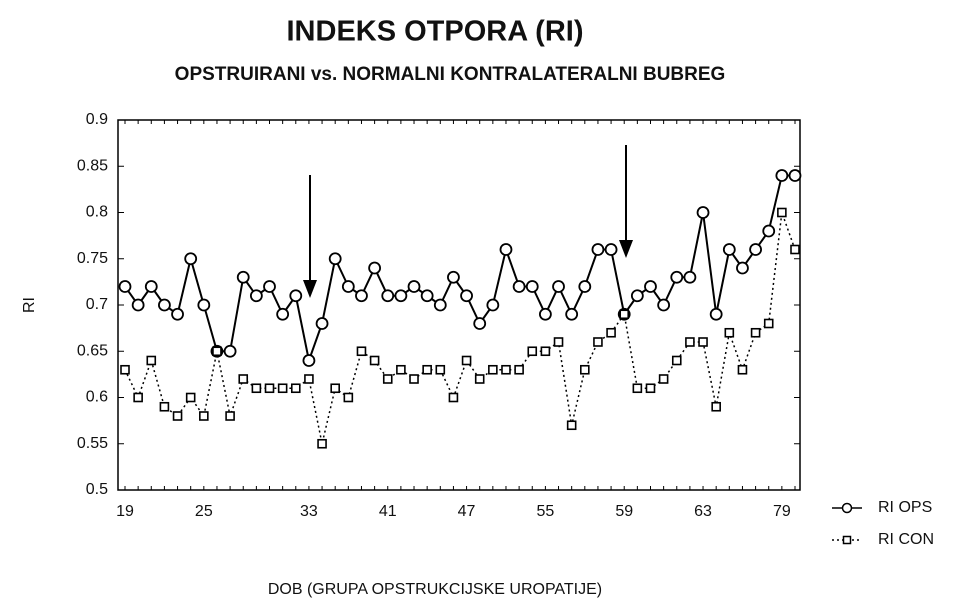  What do you see at coordinates (703, 511) in the screenshot?
I see `x-tick-label: 63` at bounding box center [703, 511].